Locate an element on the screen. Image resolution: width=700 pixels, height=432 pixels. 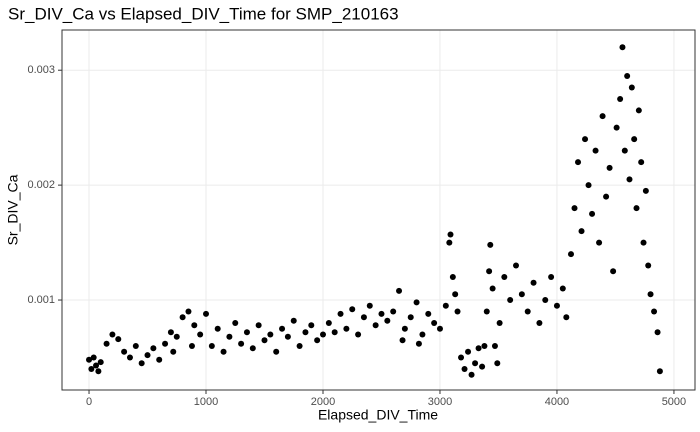
x-axis-title: Elapsed_DIV_Time is located at coordinates (378, 415).